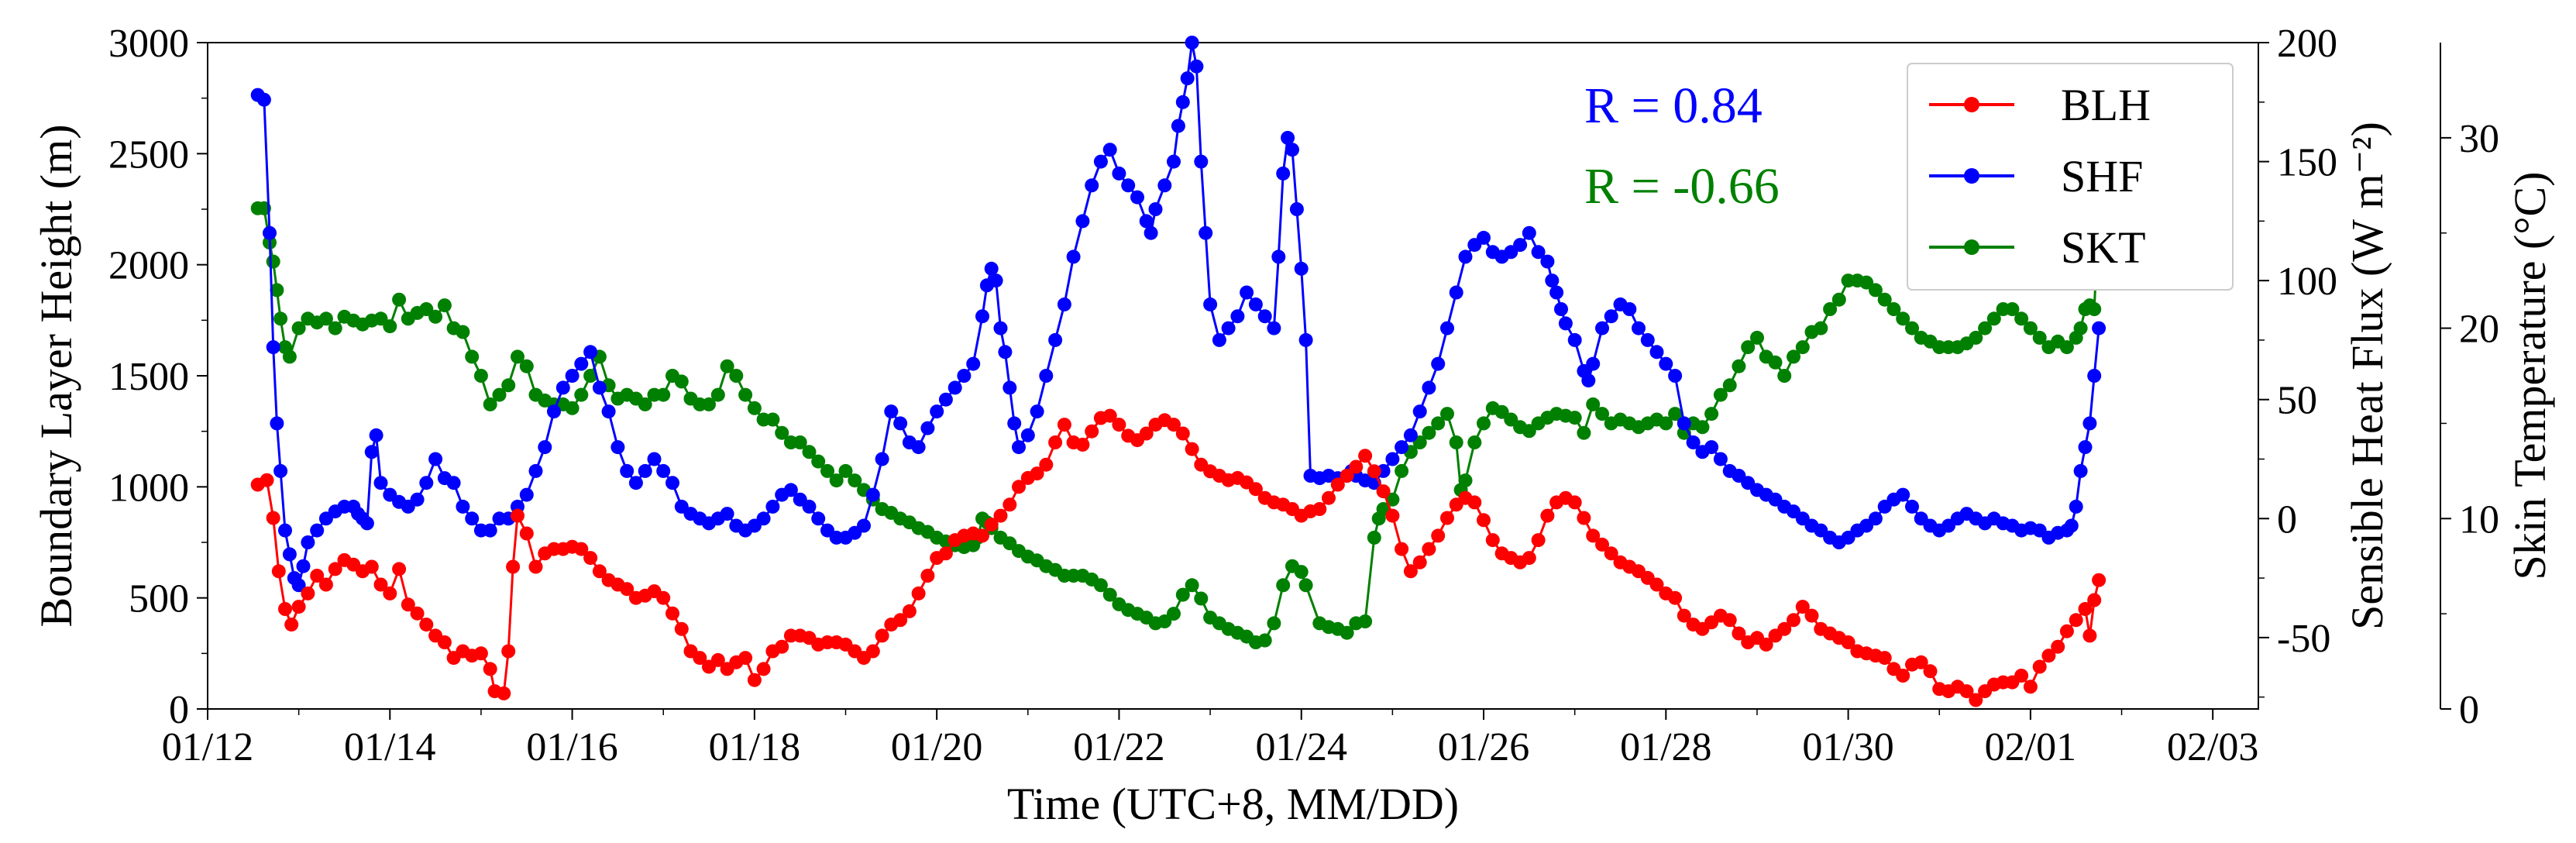  I want to click on annotation-r-skt: R = -0.66, so click(1682, 186).